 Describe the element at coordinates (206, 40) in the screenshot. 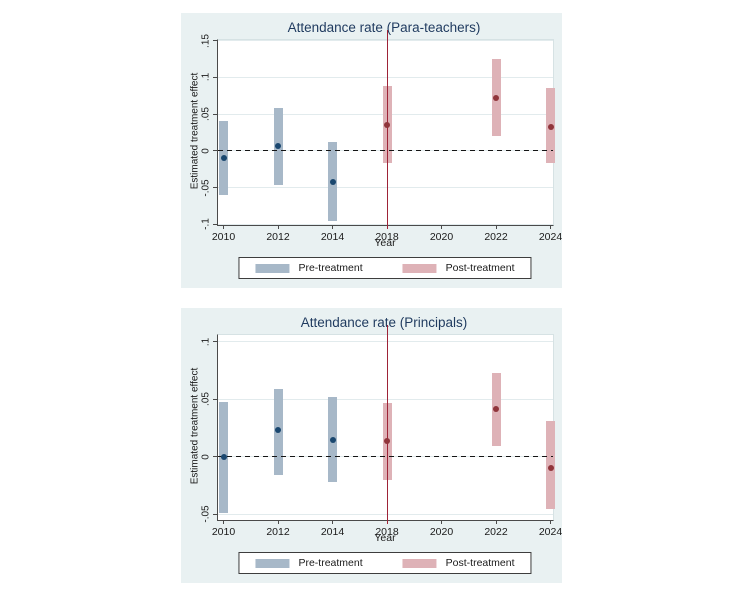

I see `y-tick-label: .15` at that location.